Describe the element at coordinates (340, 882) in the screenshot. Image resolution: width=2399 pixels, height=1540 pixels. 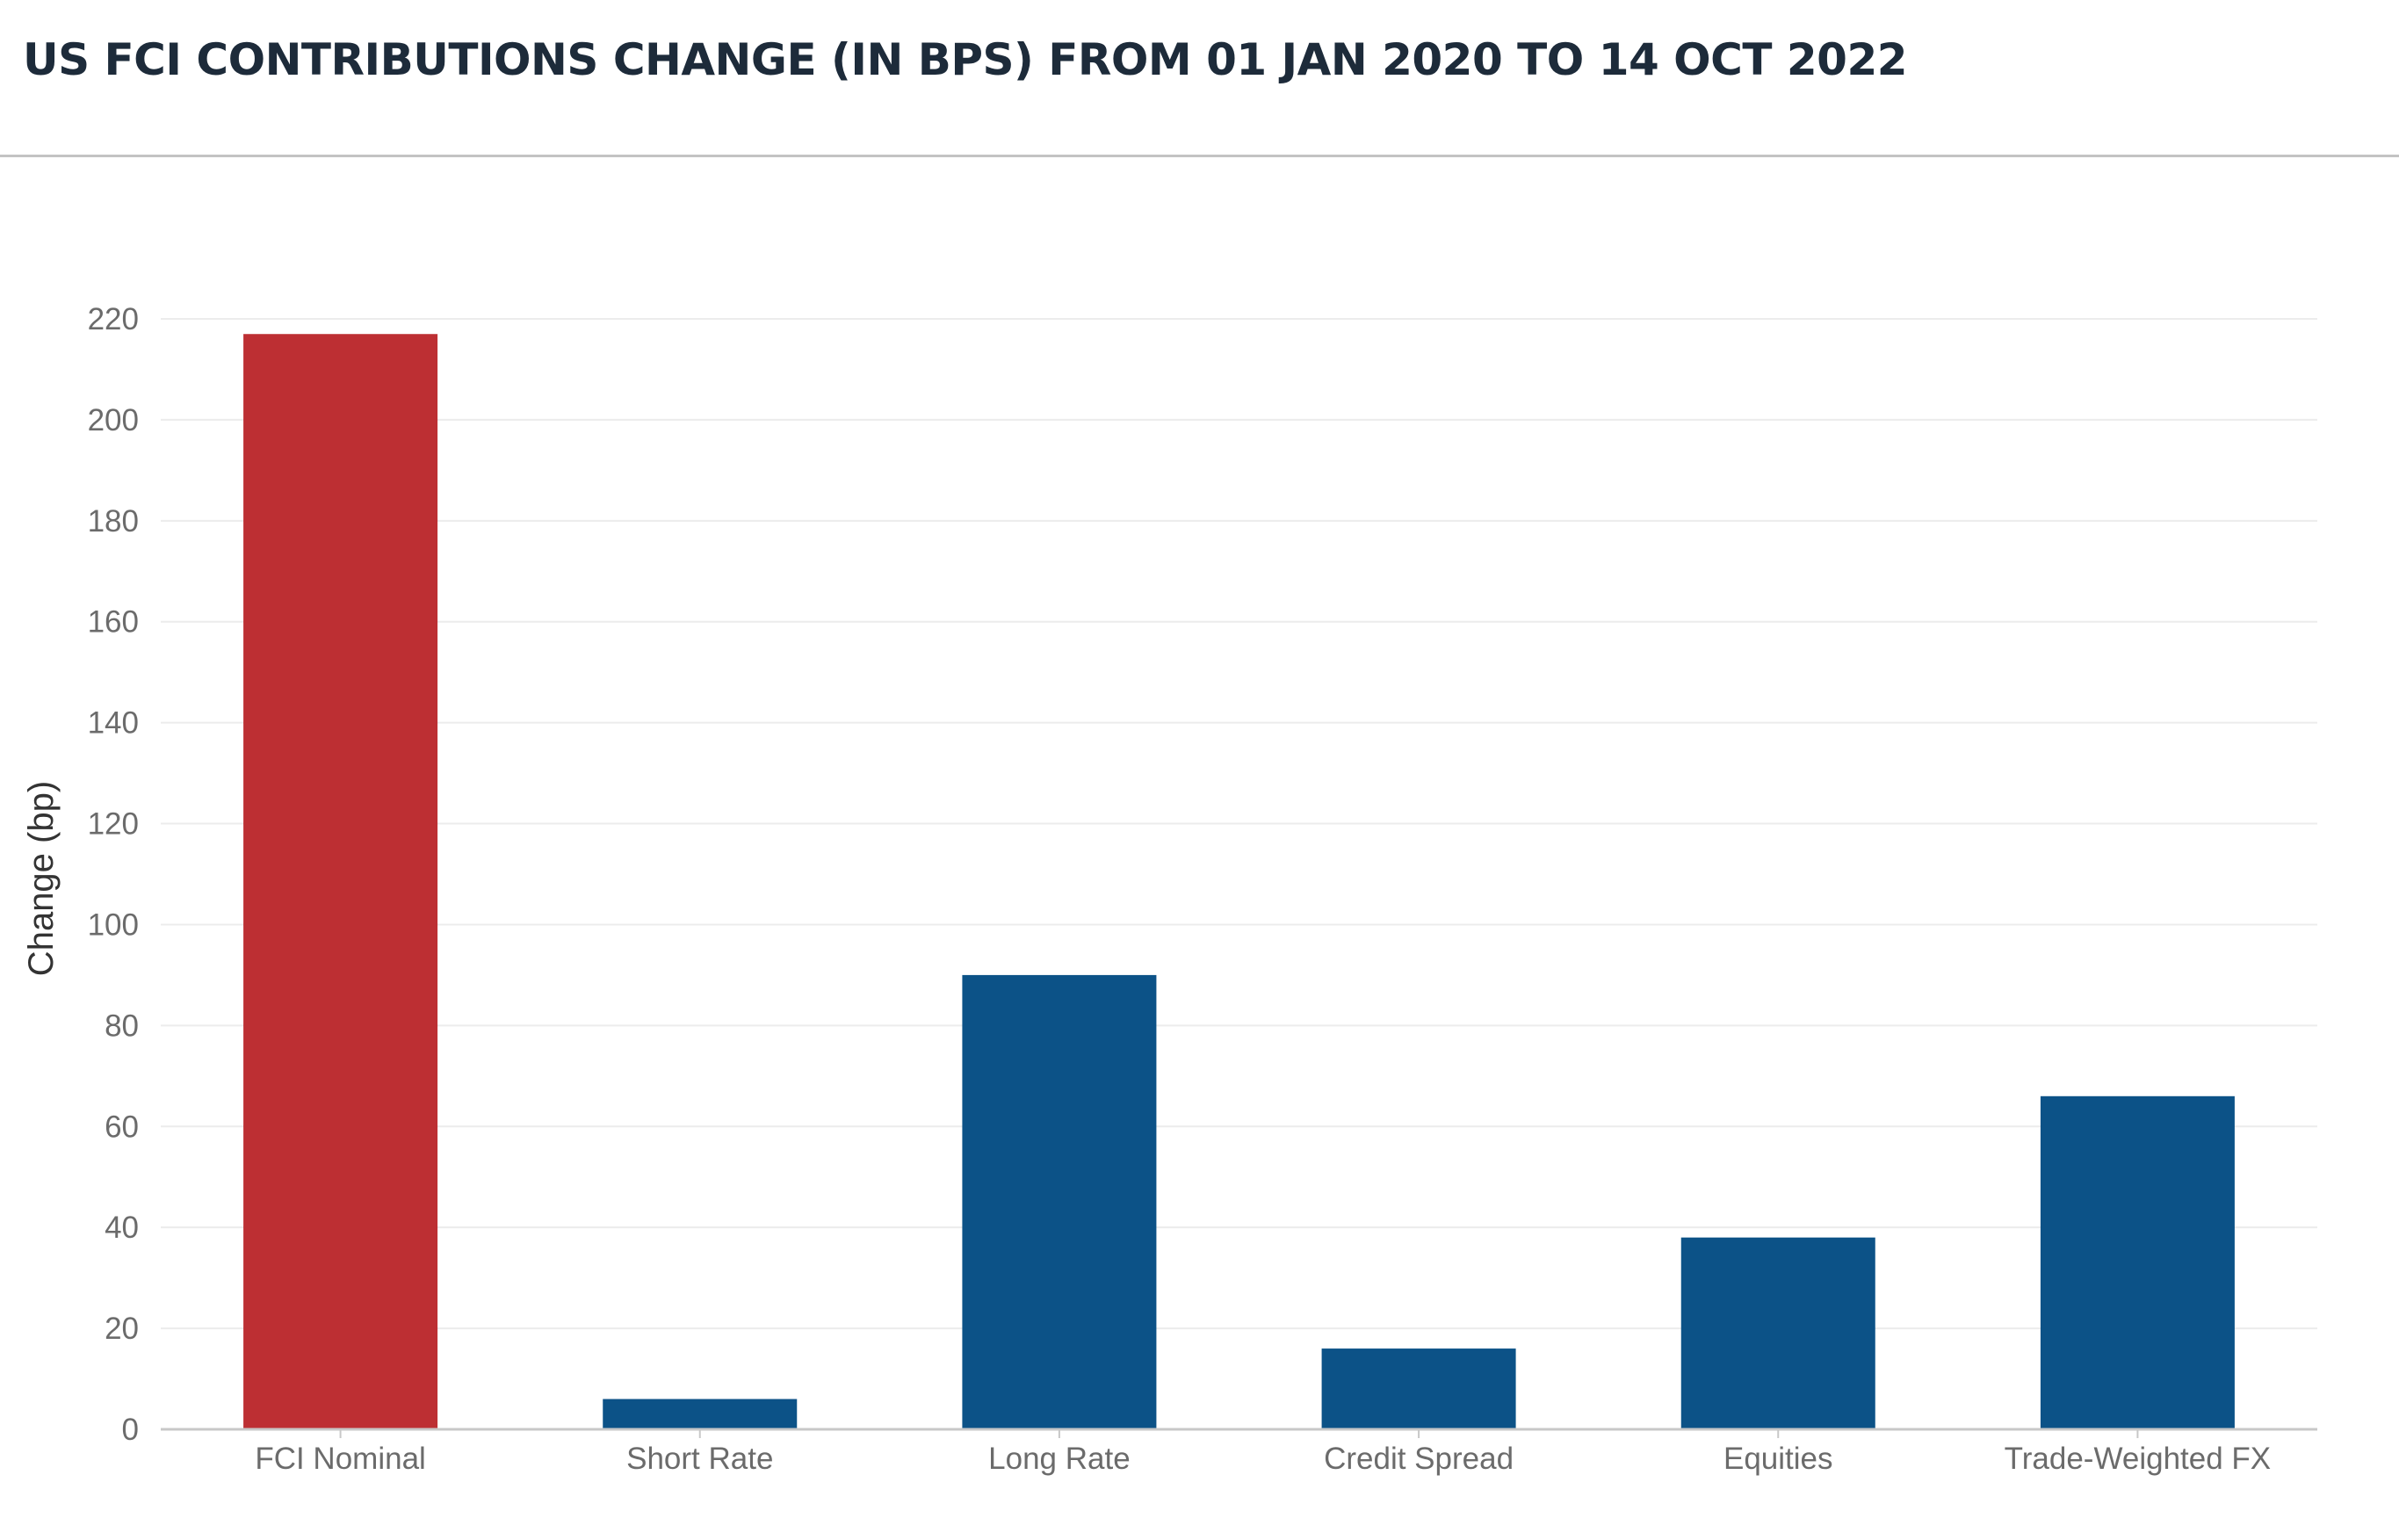
I see `bar-fci-nominal` at that location.